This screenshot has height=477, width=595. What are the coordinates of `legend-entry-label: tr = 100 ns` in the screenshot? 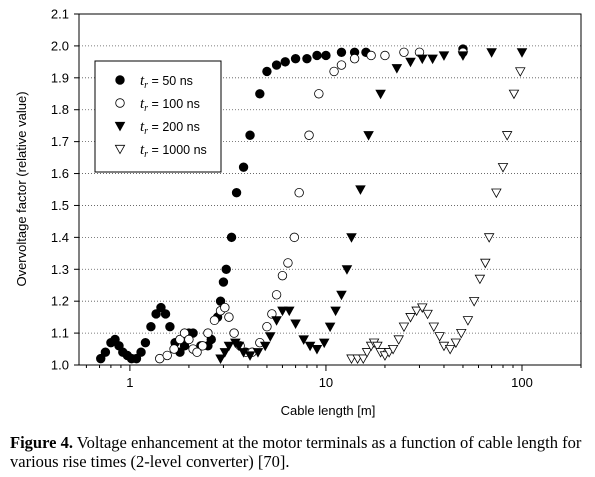 It's located at (170, 105).